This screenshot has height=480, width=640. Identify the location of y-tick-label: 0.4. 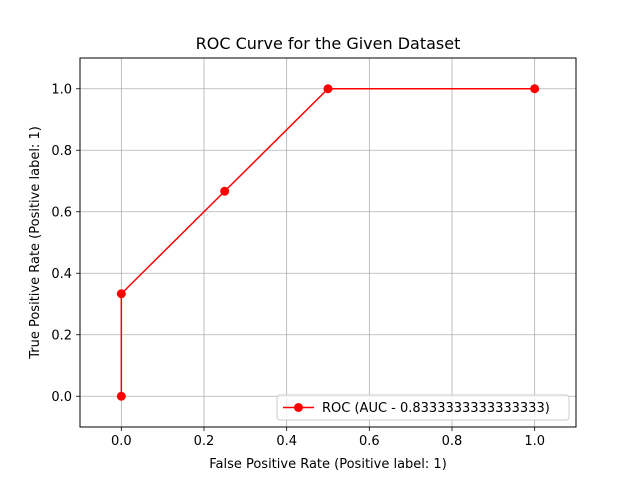
(61, 274).